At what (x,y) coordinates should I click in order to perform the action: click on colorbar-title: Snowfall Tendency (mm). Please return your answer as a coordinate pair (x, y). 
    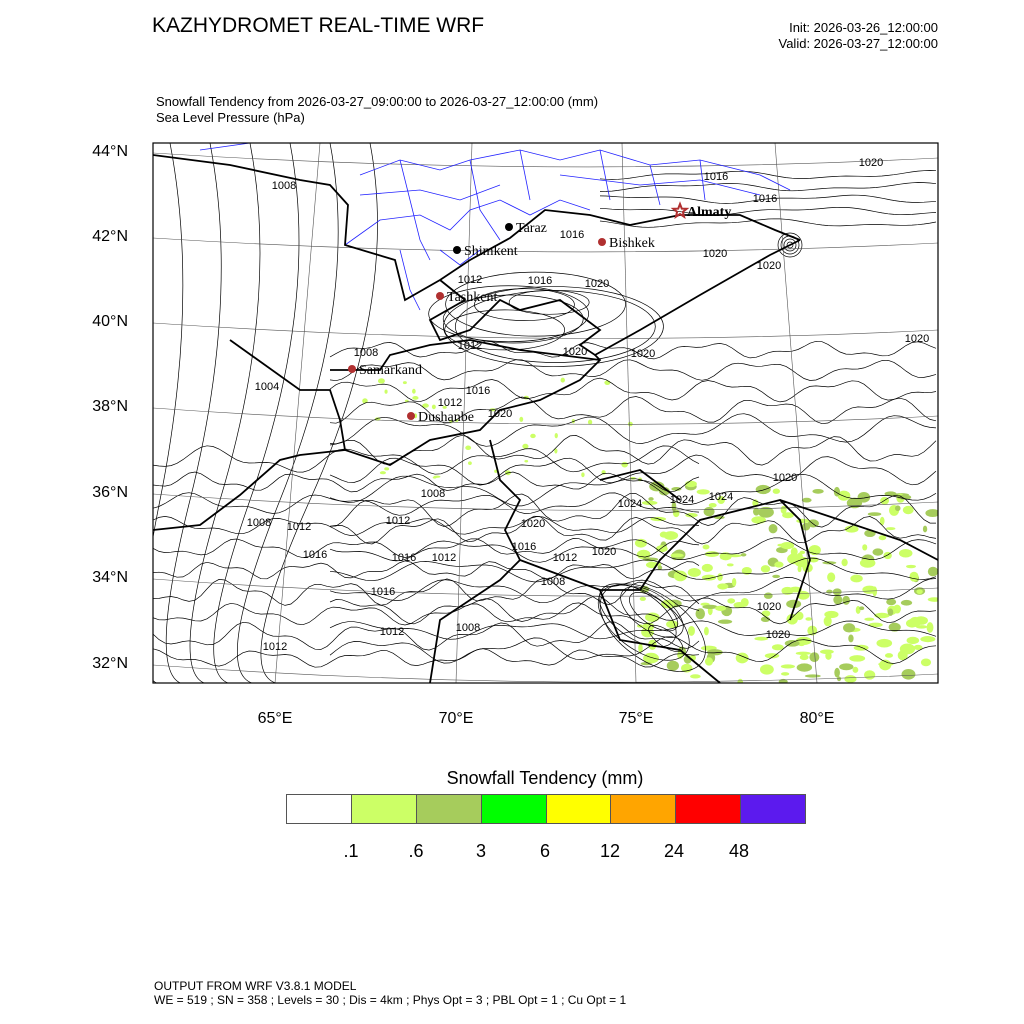
    Looking at the image, I should click on (545, 778).